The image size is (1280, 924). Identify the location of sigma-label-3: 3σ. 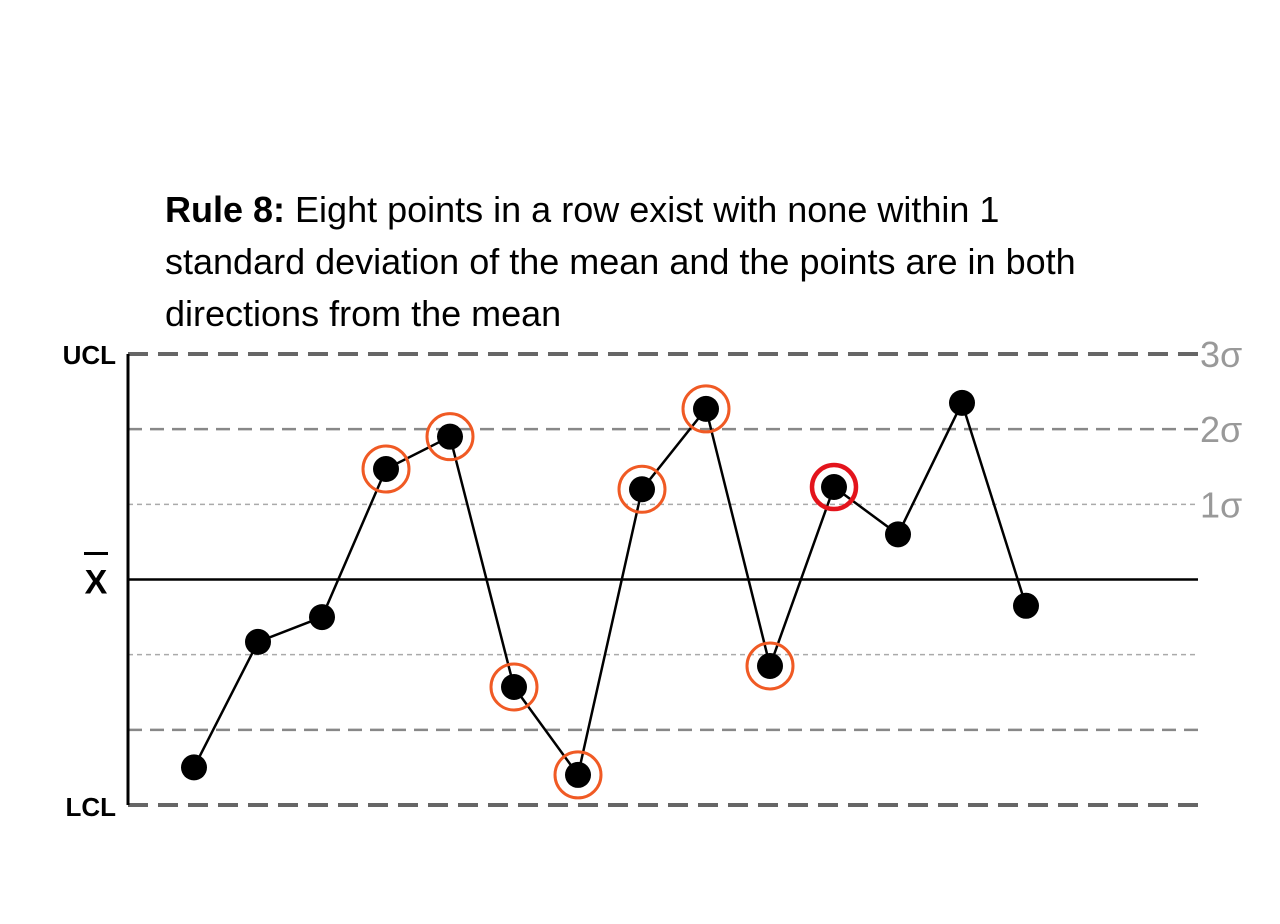
(1221, 354).